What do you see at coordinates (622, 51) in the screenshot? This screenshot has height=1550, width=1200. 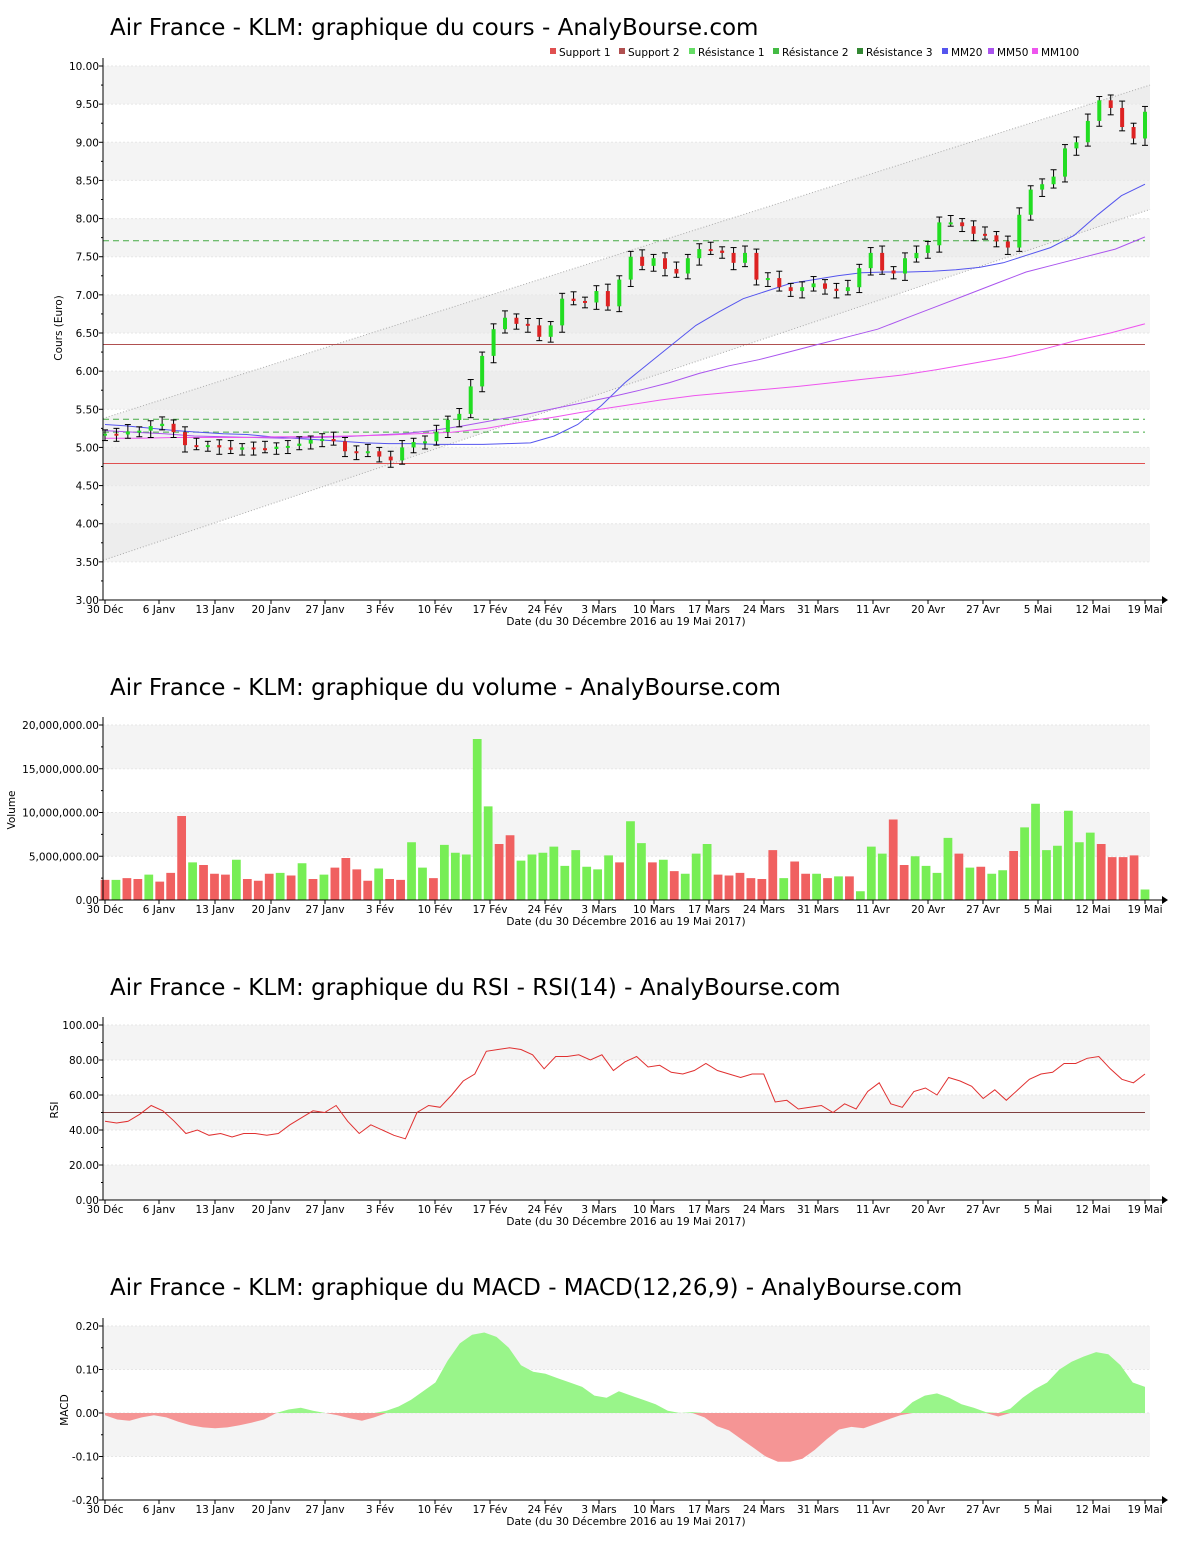 I see `legend-swatch` at bounding box center [622, 51].